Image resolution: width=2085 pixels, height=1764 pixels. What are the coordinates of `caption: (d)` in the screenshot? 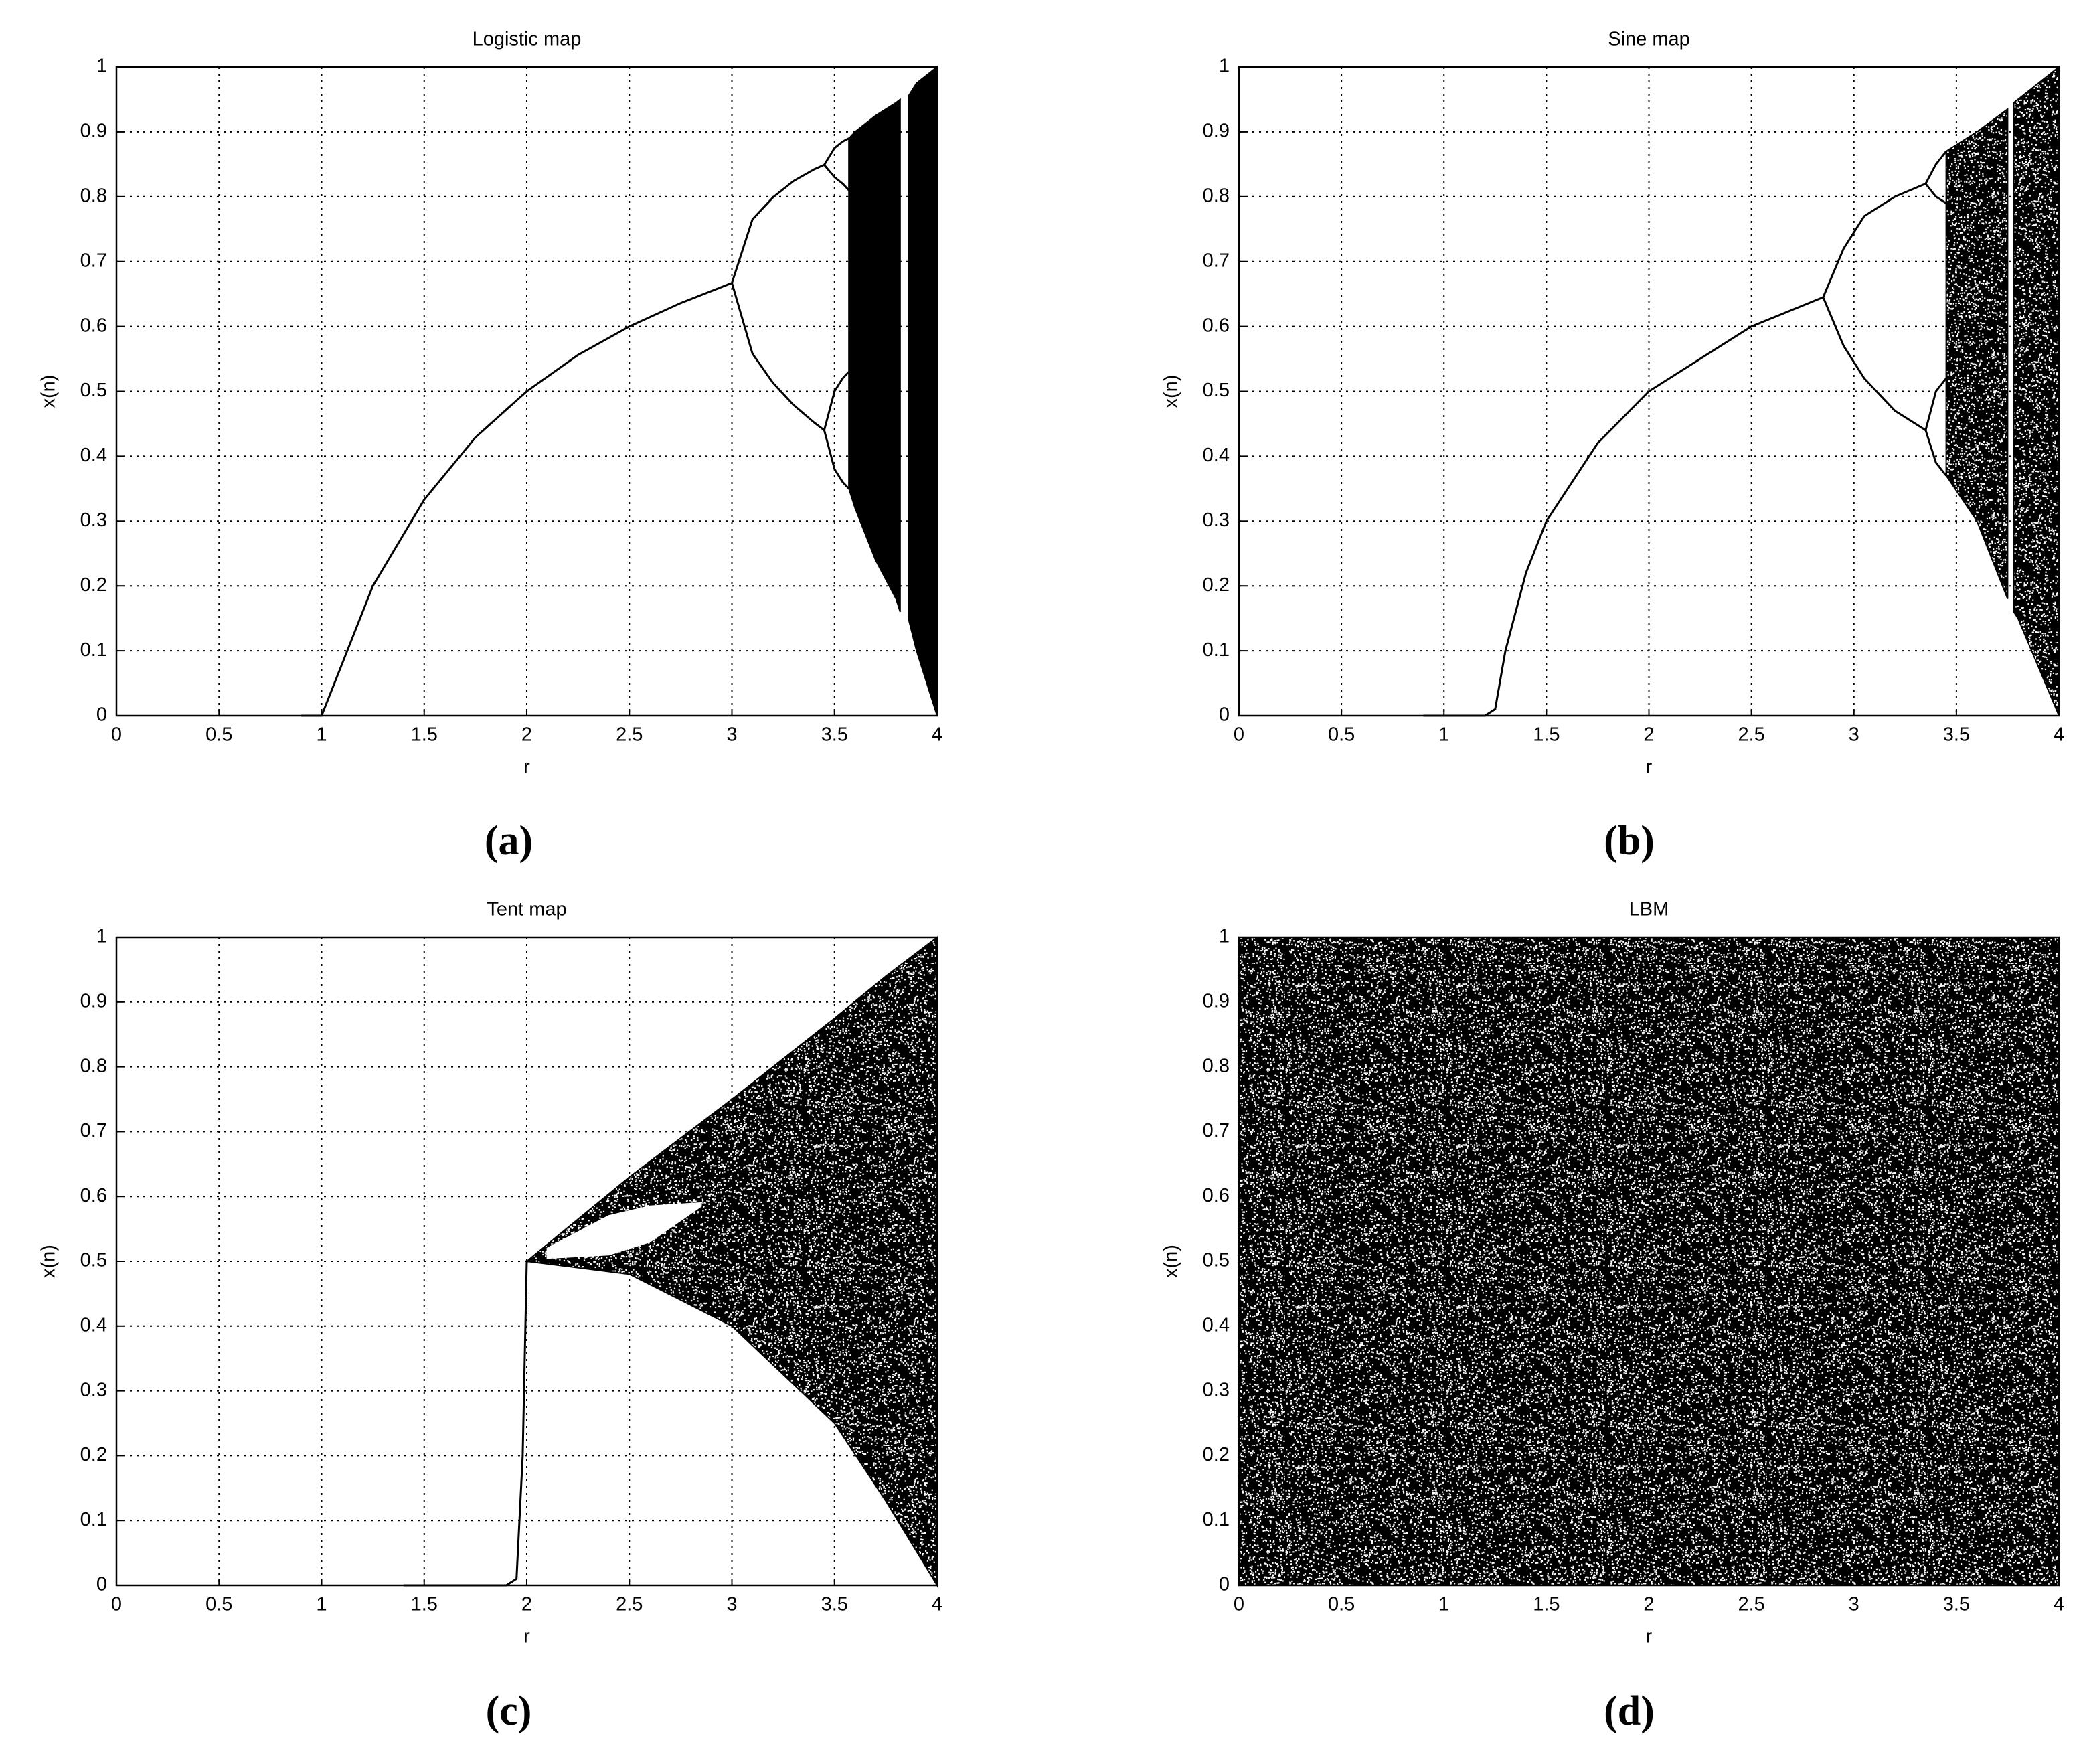 It's located at (1630, 1711).